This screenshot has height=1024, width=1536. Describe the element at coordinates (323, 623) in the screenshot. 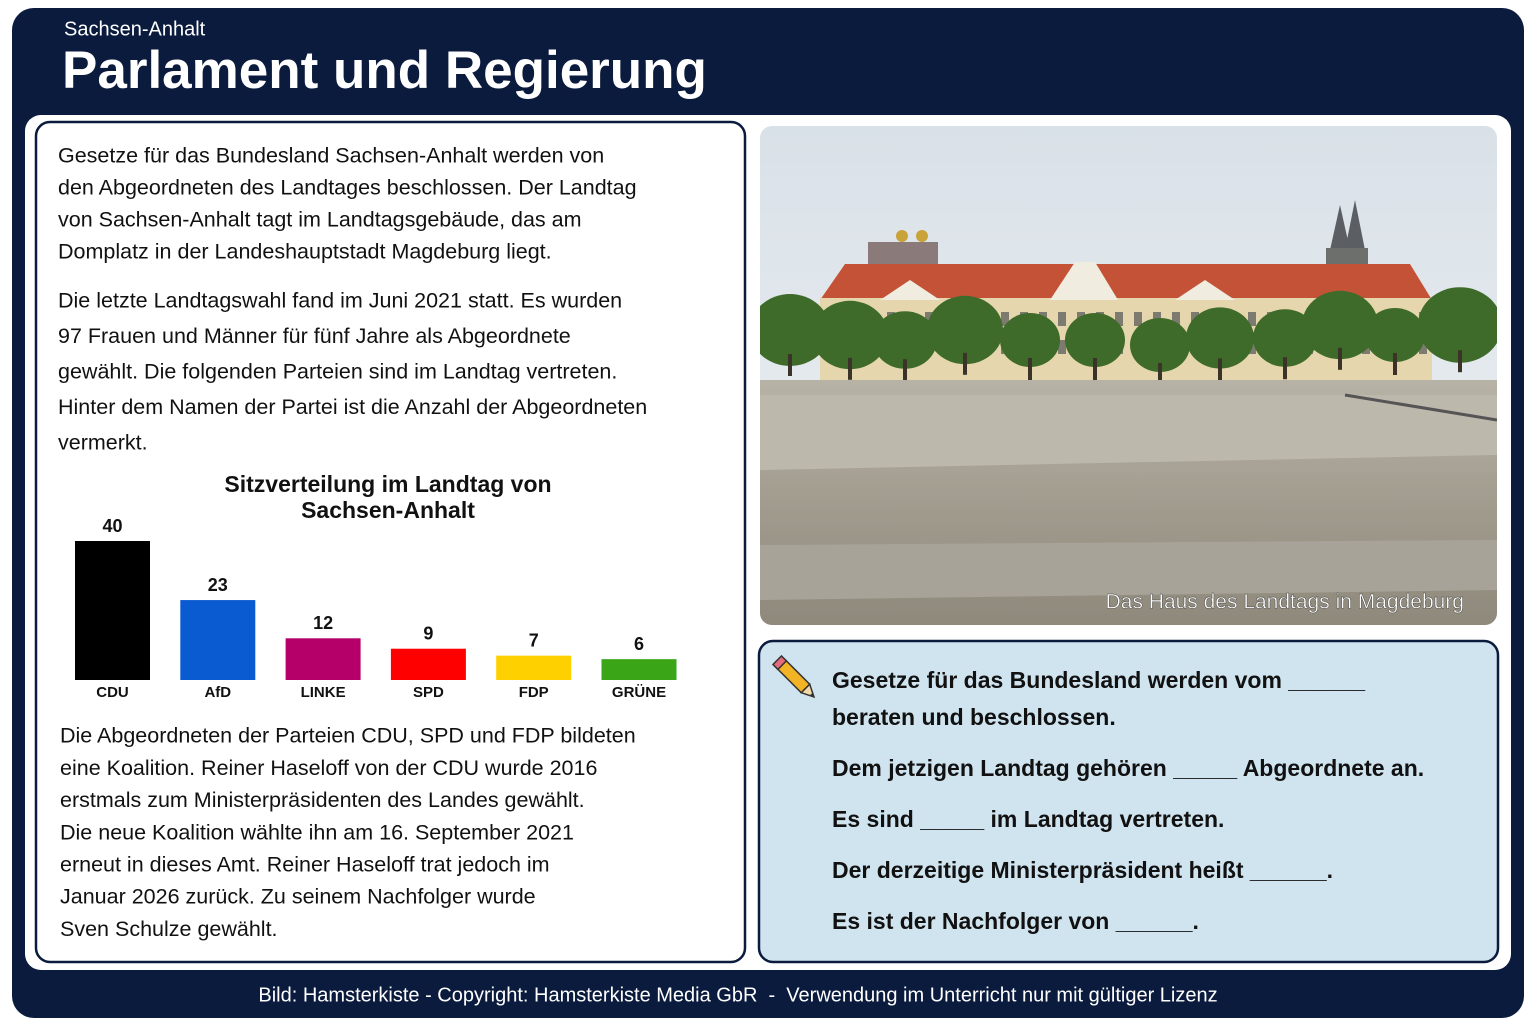

I see `bar-value-label: 12` at that location.